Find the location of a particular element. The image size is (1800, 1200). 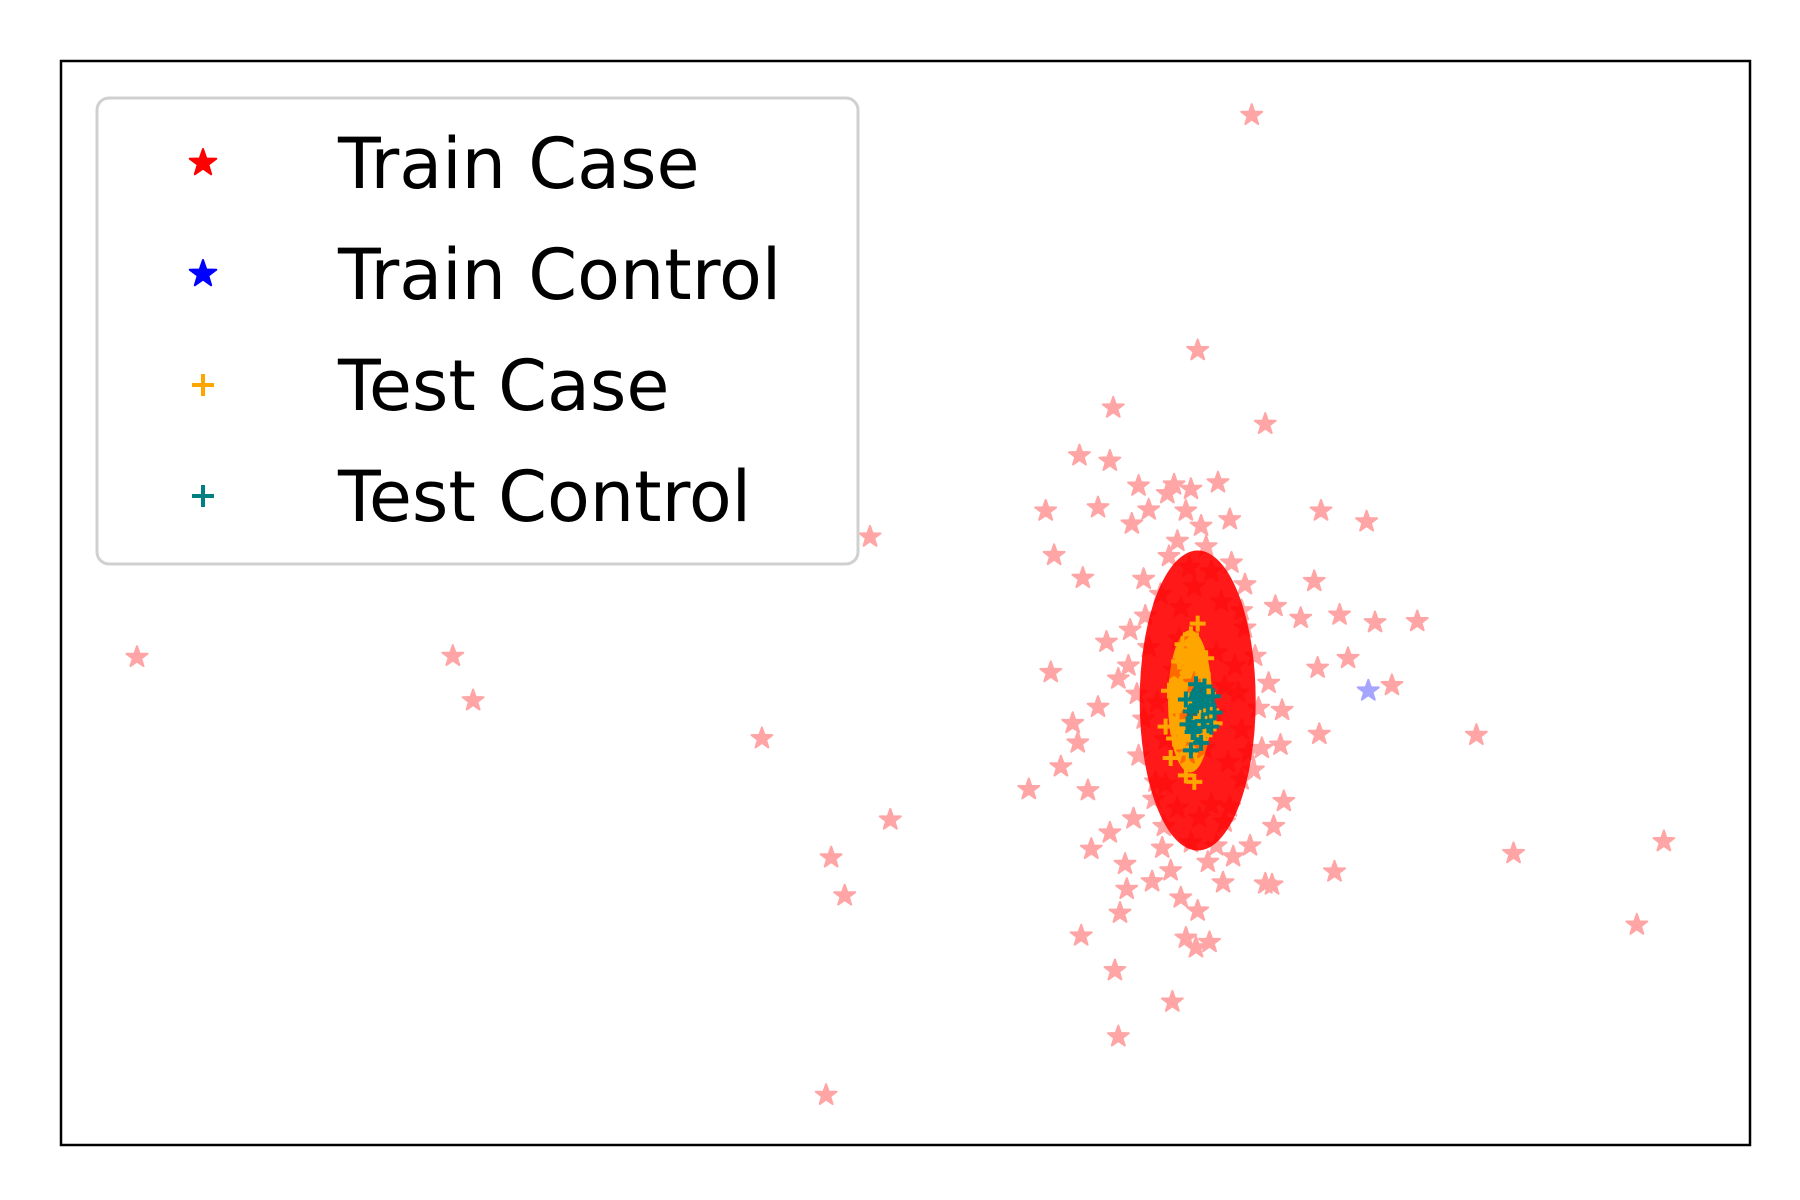

series-test-control is located at coordinates (1200, 717).